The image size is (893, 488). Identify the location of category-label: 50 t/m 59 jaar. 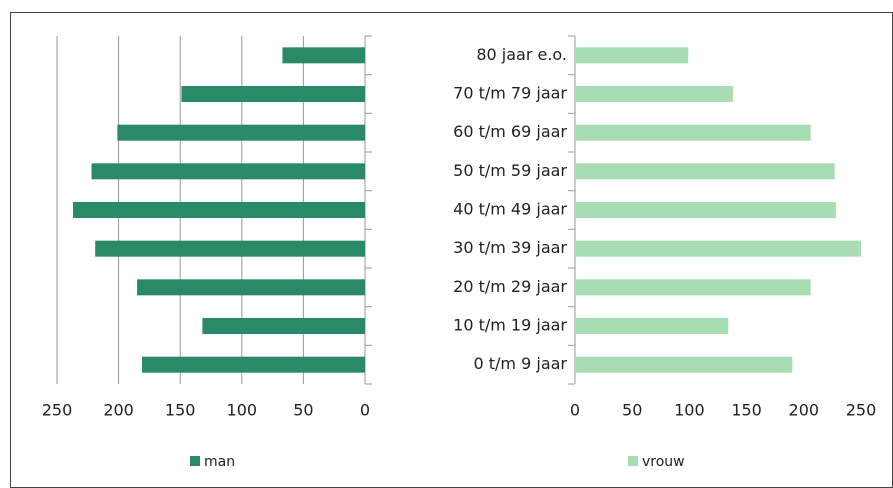
(510, 170).